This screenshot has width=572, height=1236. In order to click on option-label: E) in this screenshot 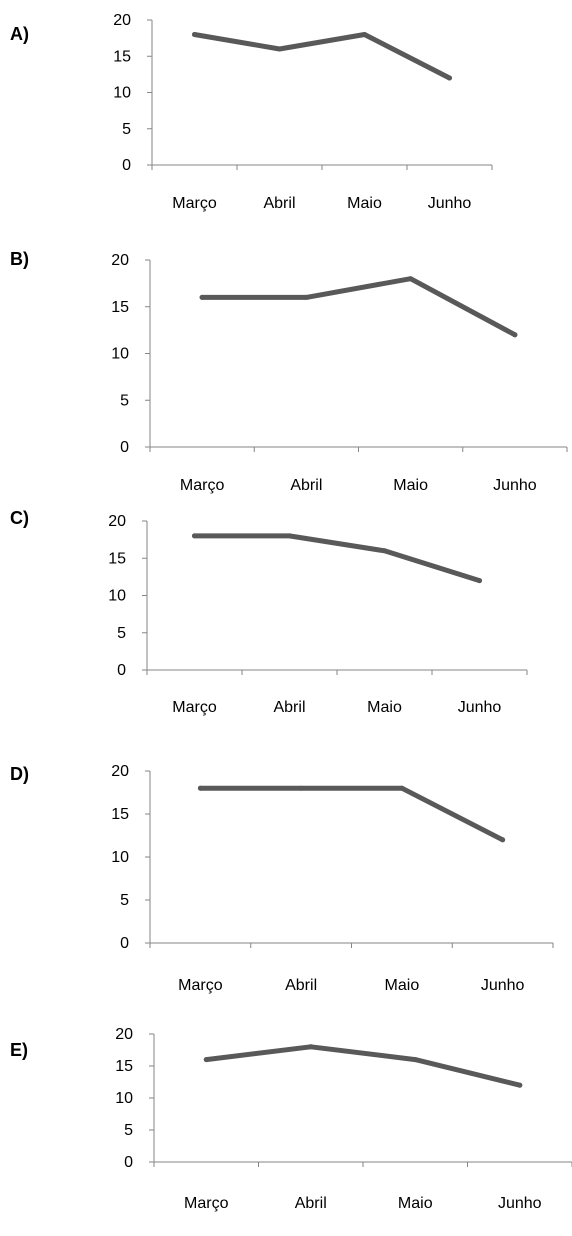, I will do `click(19, 1050)`.